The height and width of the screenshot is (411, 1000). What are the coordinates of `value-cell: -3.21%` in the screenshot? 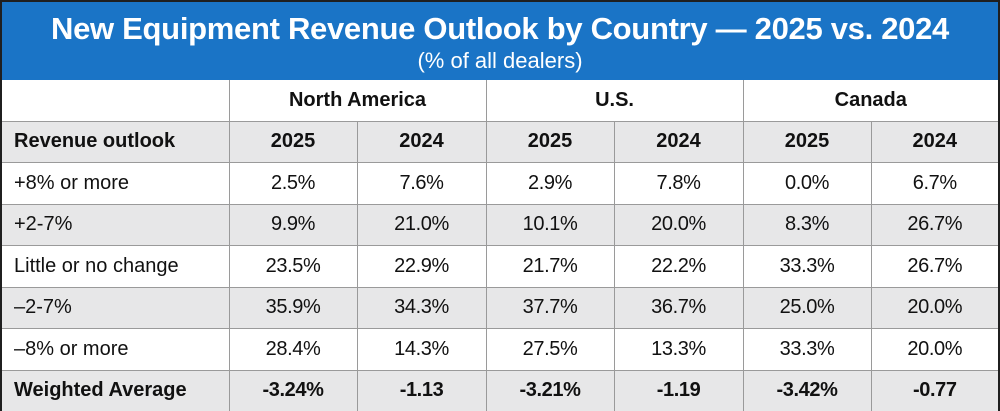 It's located at (550, 390).